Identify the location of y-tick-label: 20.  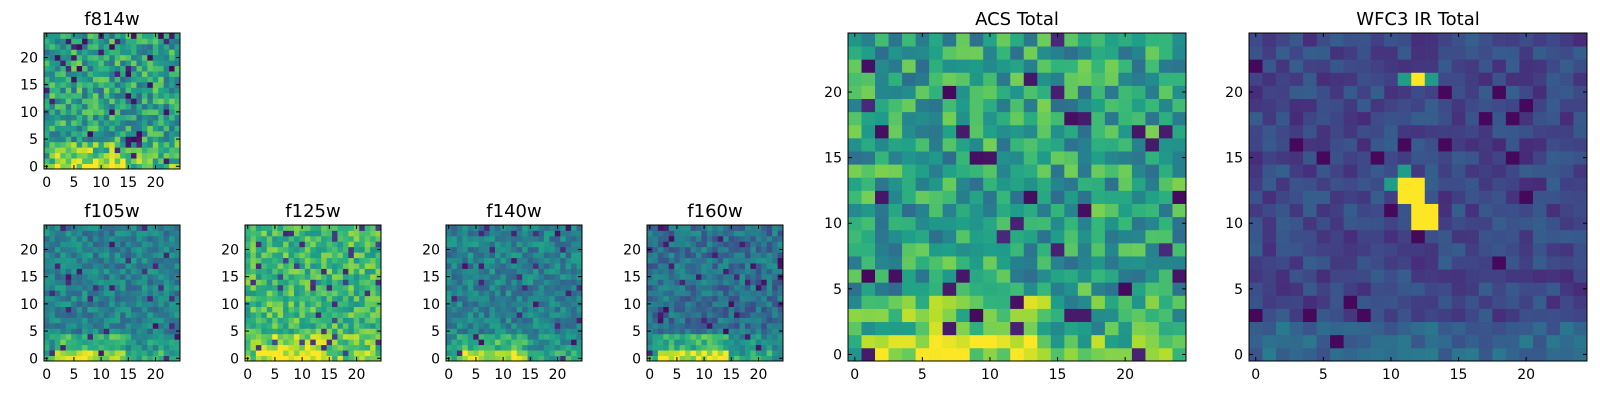
(632, 250).